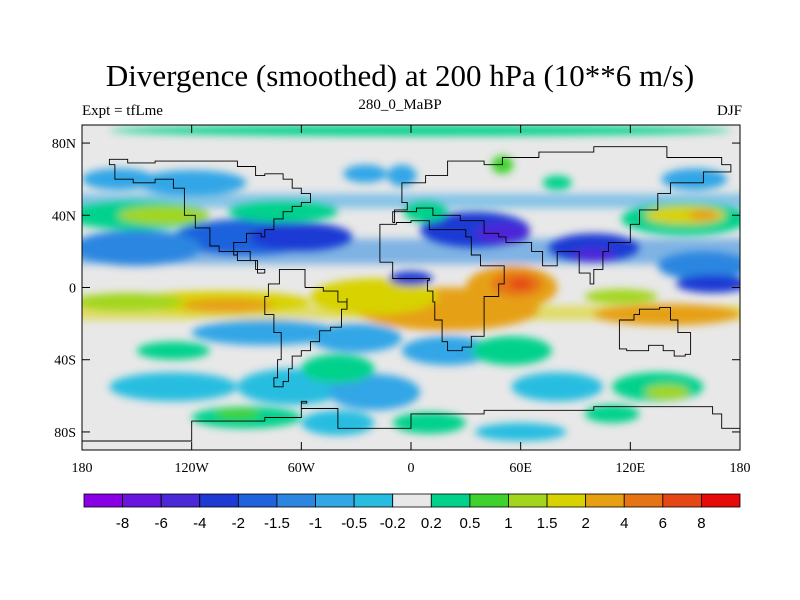 The height and width of the screenshot is (600, 800). Describe the element at coordinates (238, 523) in the screenshot. I see `colorbar-label: -2` at that location.